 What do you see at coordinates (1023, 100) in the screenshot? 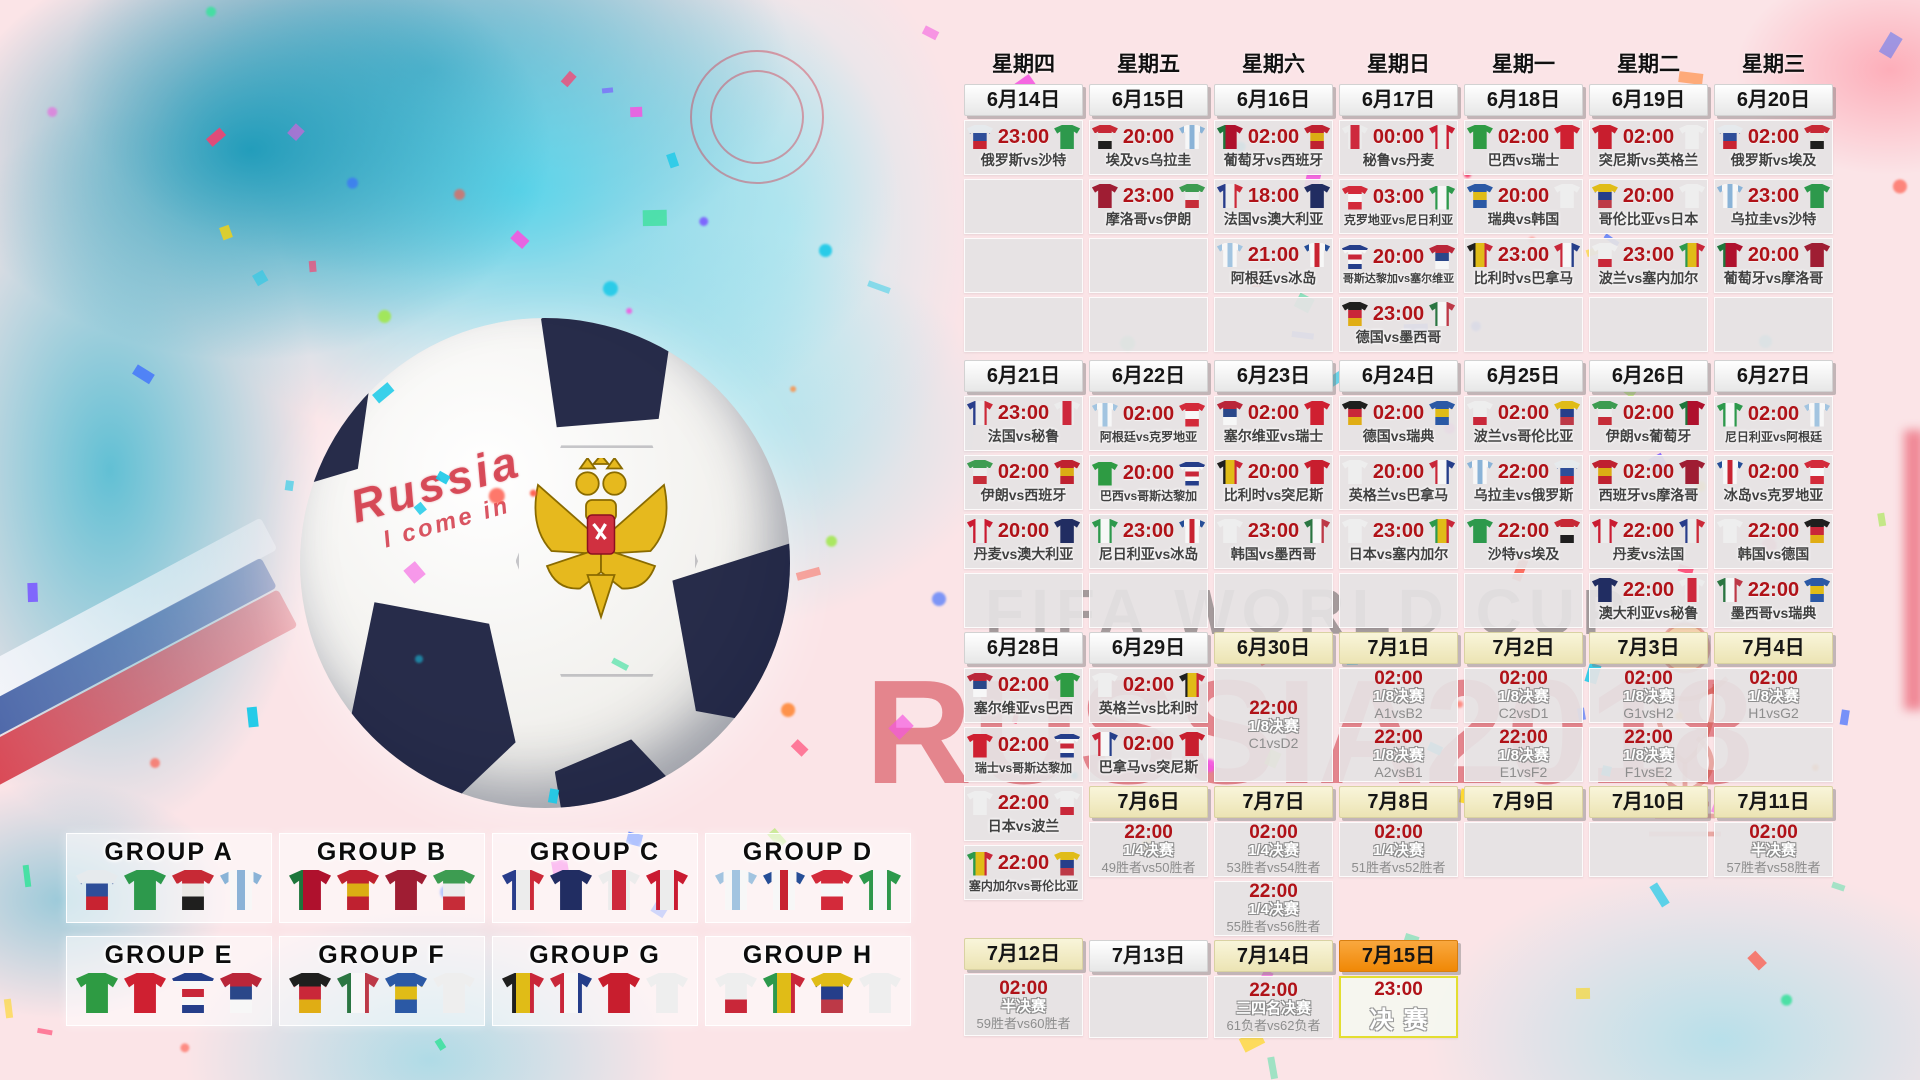
I see `date-button-6月14日: 6月14日` at bounding box center [1023, 100].